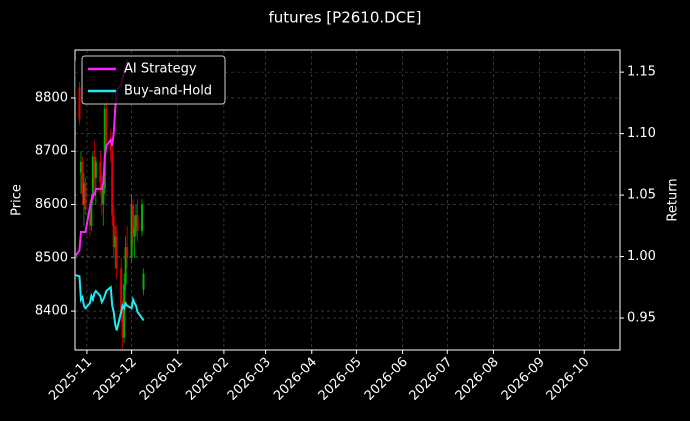 This screenshot has height=421, width=690. I want to click on x-tick-label: 2026-05, so click(340, 379).